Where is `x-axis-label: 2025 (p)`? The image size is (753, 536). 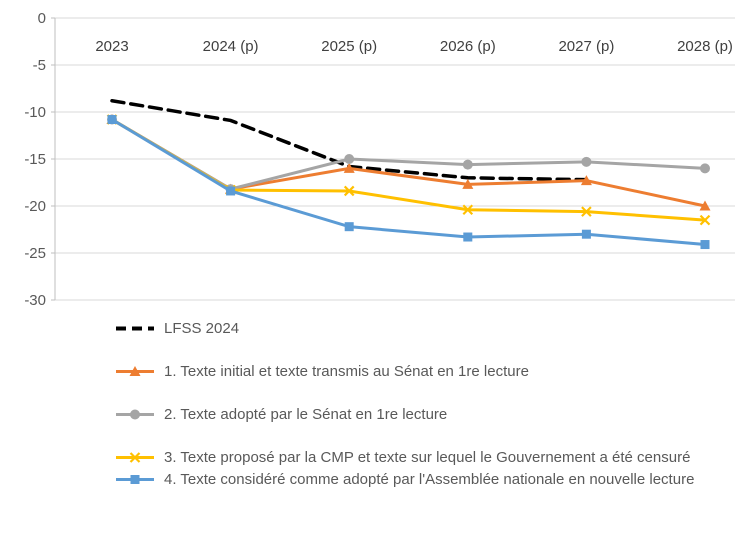
x-axis-label: 2025 (p) is located at coordinates (349, 46).